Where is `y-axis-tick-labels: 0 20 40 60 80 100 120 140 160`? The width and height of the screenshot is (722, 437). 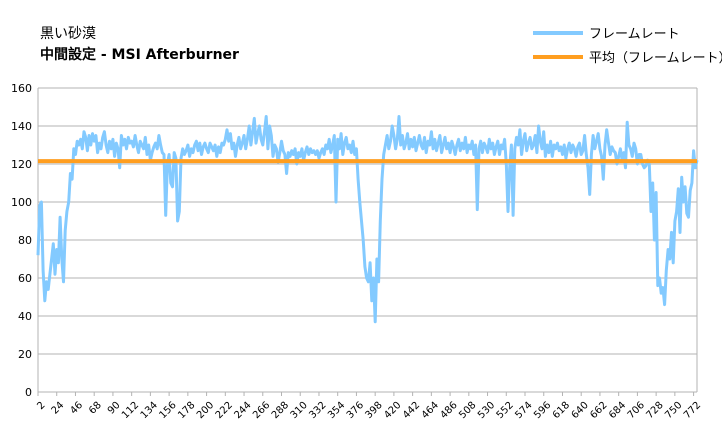
y-axis-tick-labels: 0 20 40 60 80 100 120 140 160 is located at coordinates (21, 240).